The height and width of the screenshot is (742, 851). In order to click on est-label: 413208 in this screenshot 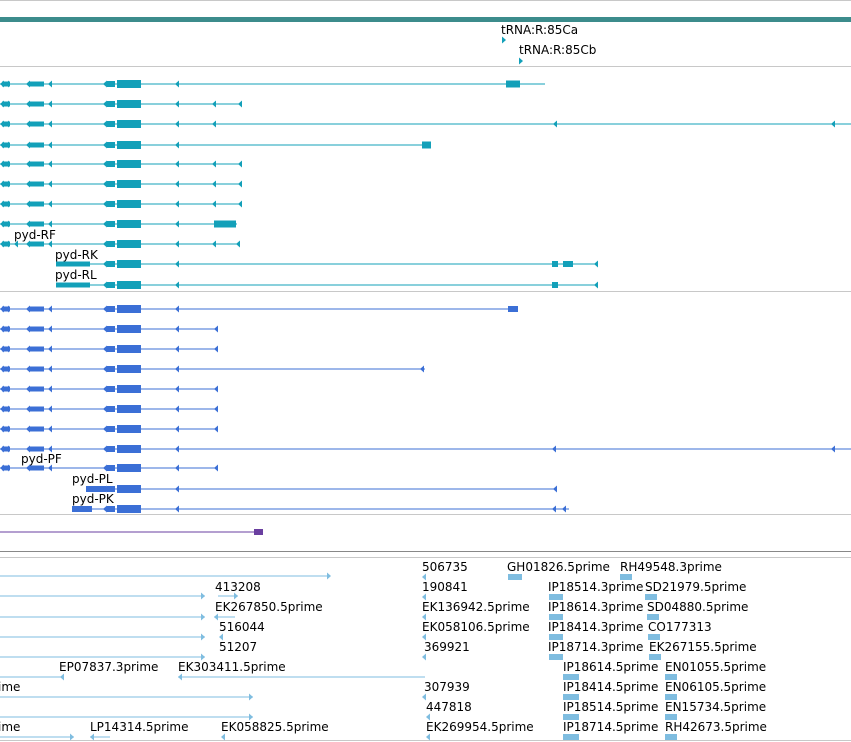, I will do `click(238, 587)`.